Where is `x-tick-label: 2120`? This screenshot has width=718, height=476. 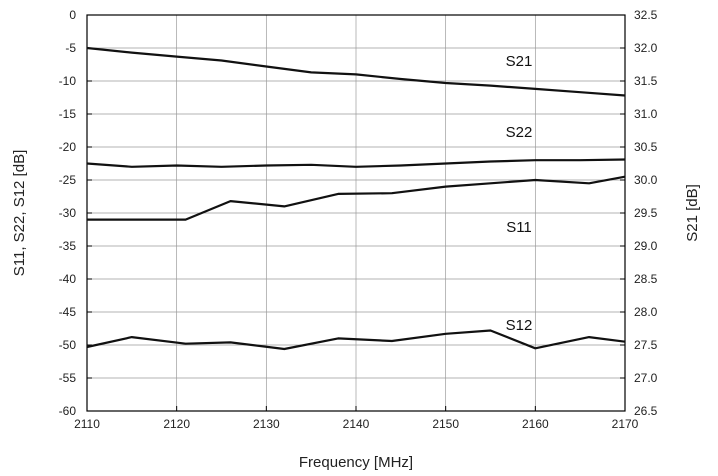
x-tick-label: 2120 is located at coordinates (176, 424).